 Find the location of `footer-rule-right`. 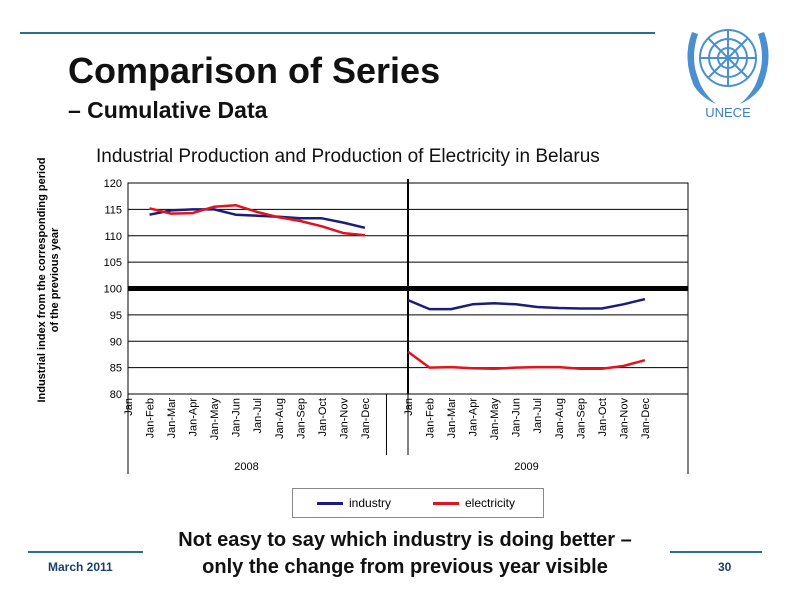

footer-rule-right is located at coordinates (716, 552).